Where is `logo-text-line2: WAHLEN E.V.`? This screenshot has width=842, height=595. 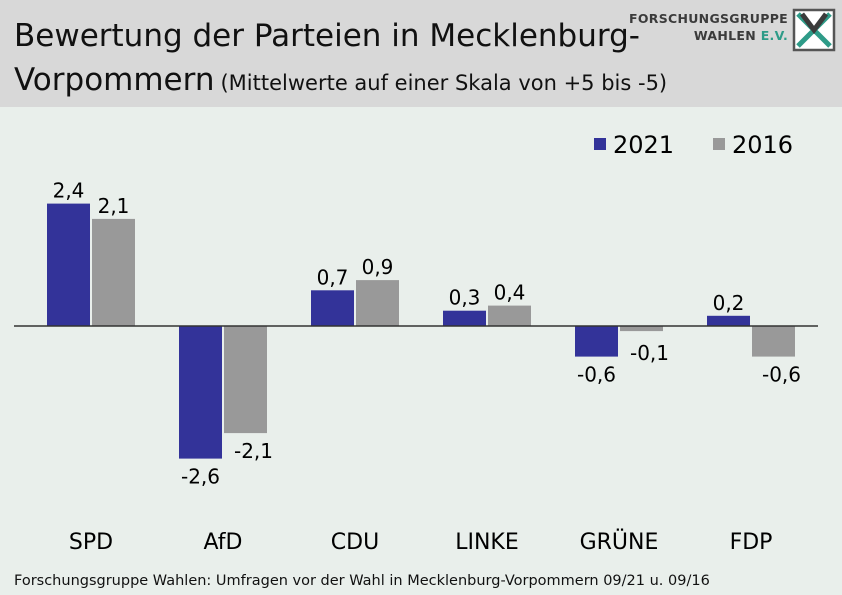 logo-text-line2: WAHLEN E.V. is located at coordinates (741, 35).